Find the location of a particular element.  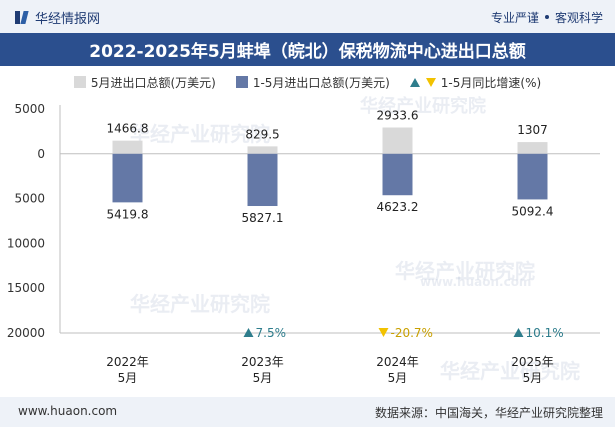

brand: 华经情报网 is located at coordinates (57, 17).